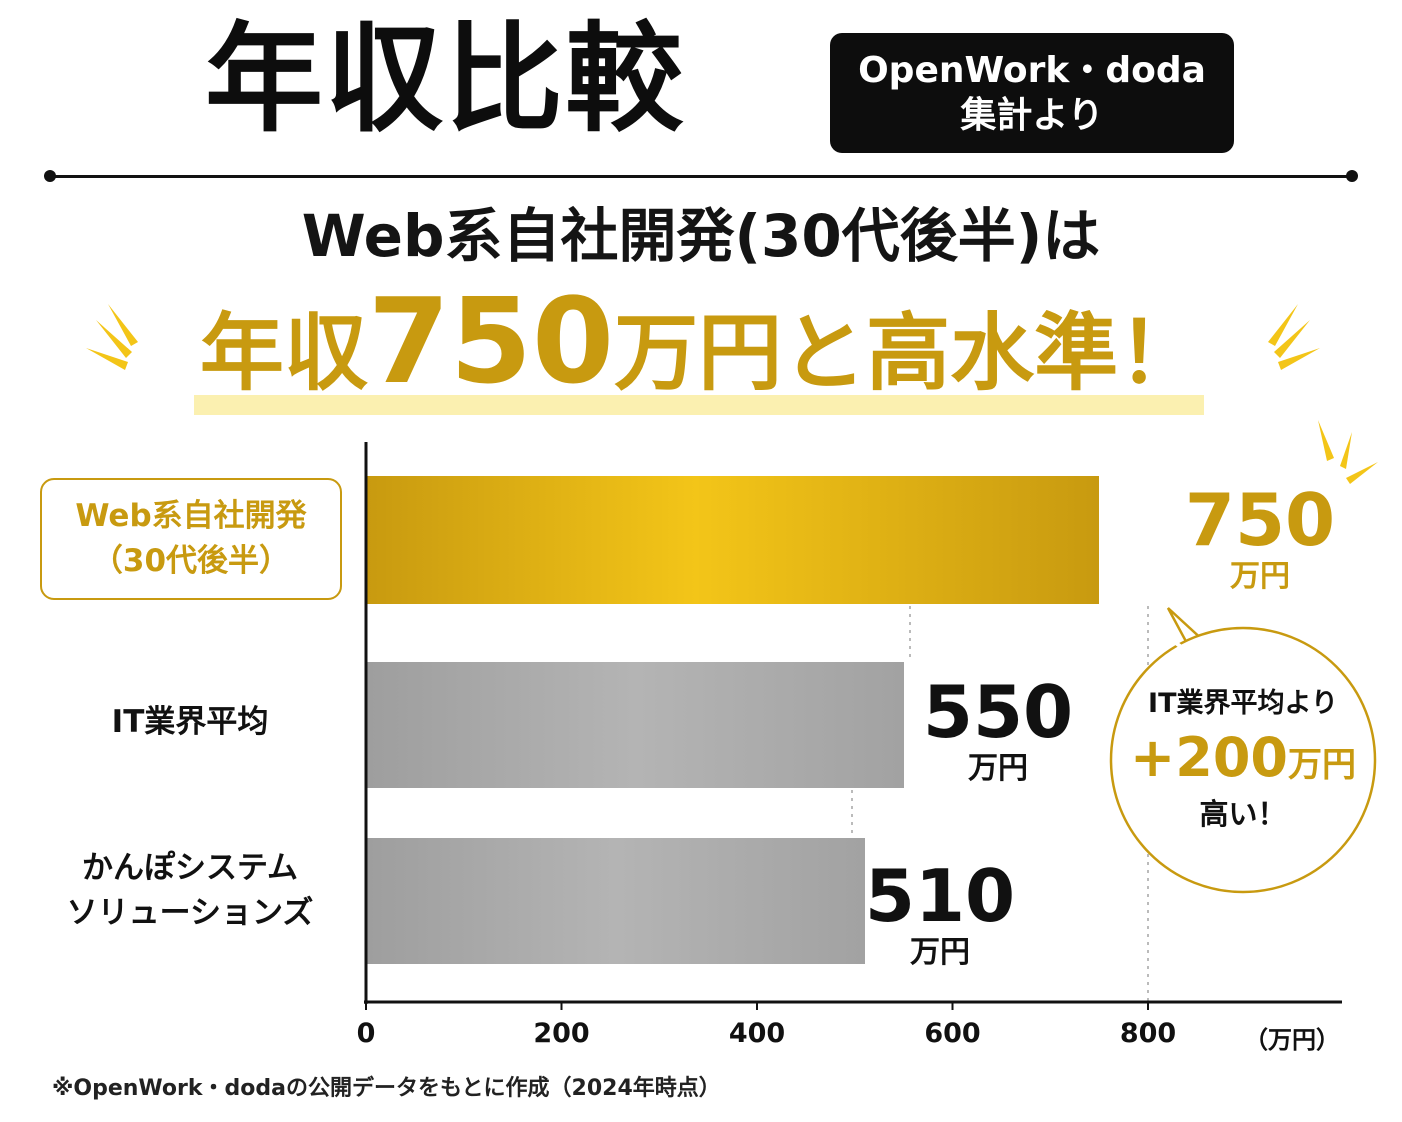 This screenshot has width=1402, height=1122. I want to click on data-label-value: 750, so click(1260, 520).